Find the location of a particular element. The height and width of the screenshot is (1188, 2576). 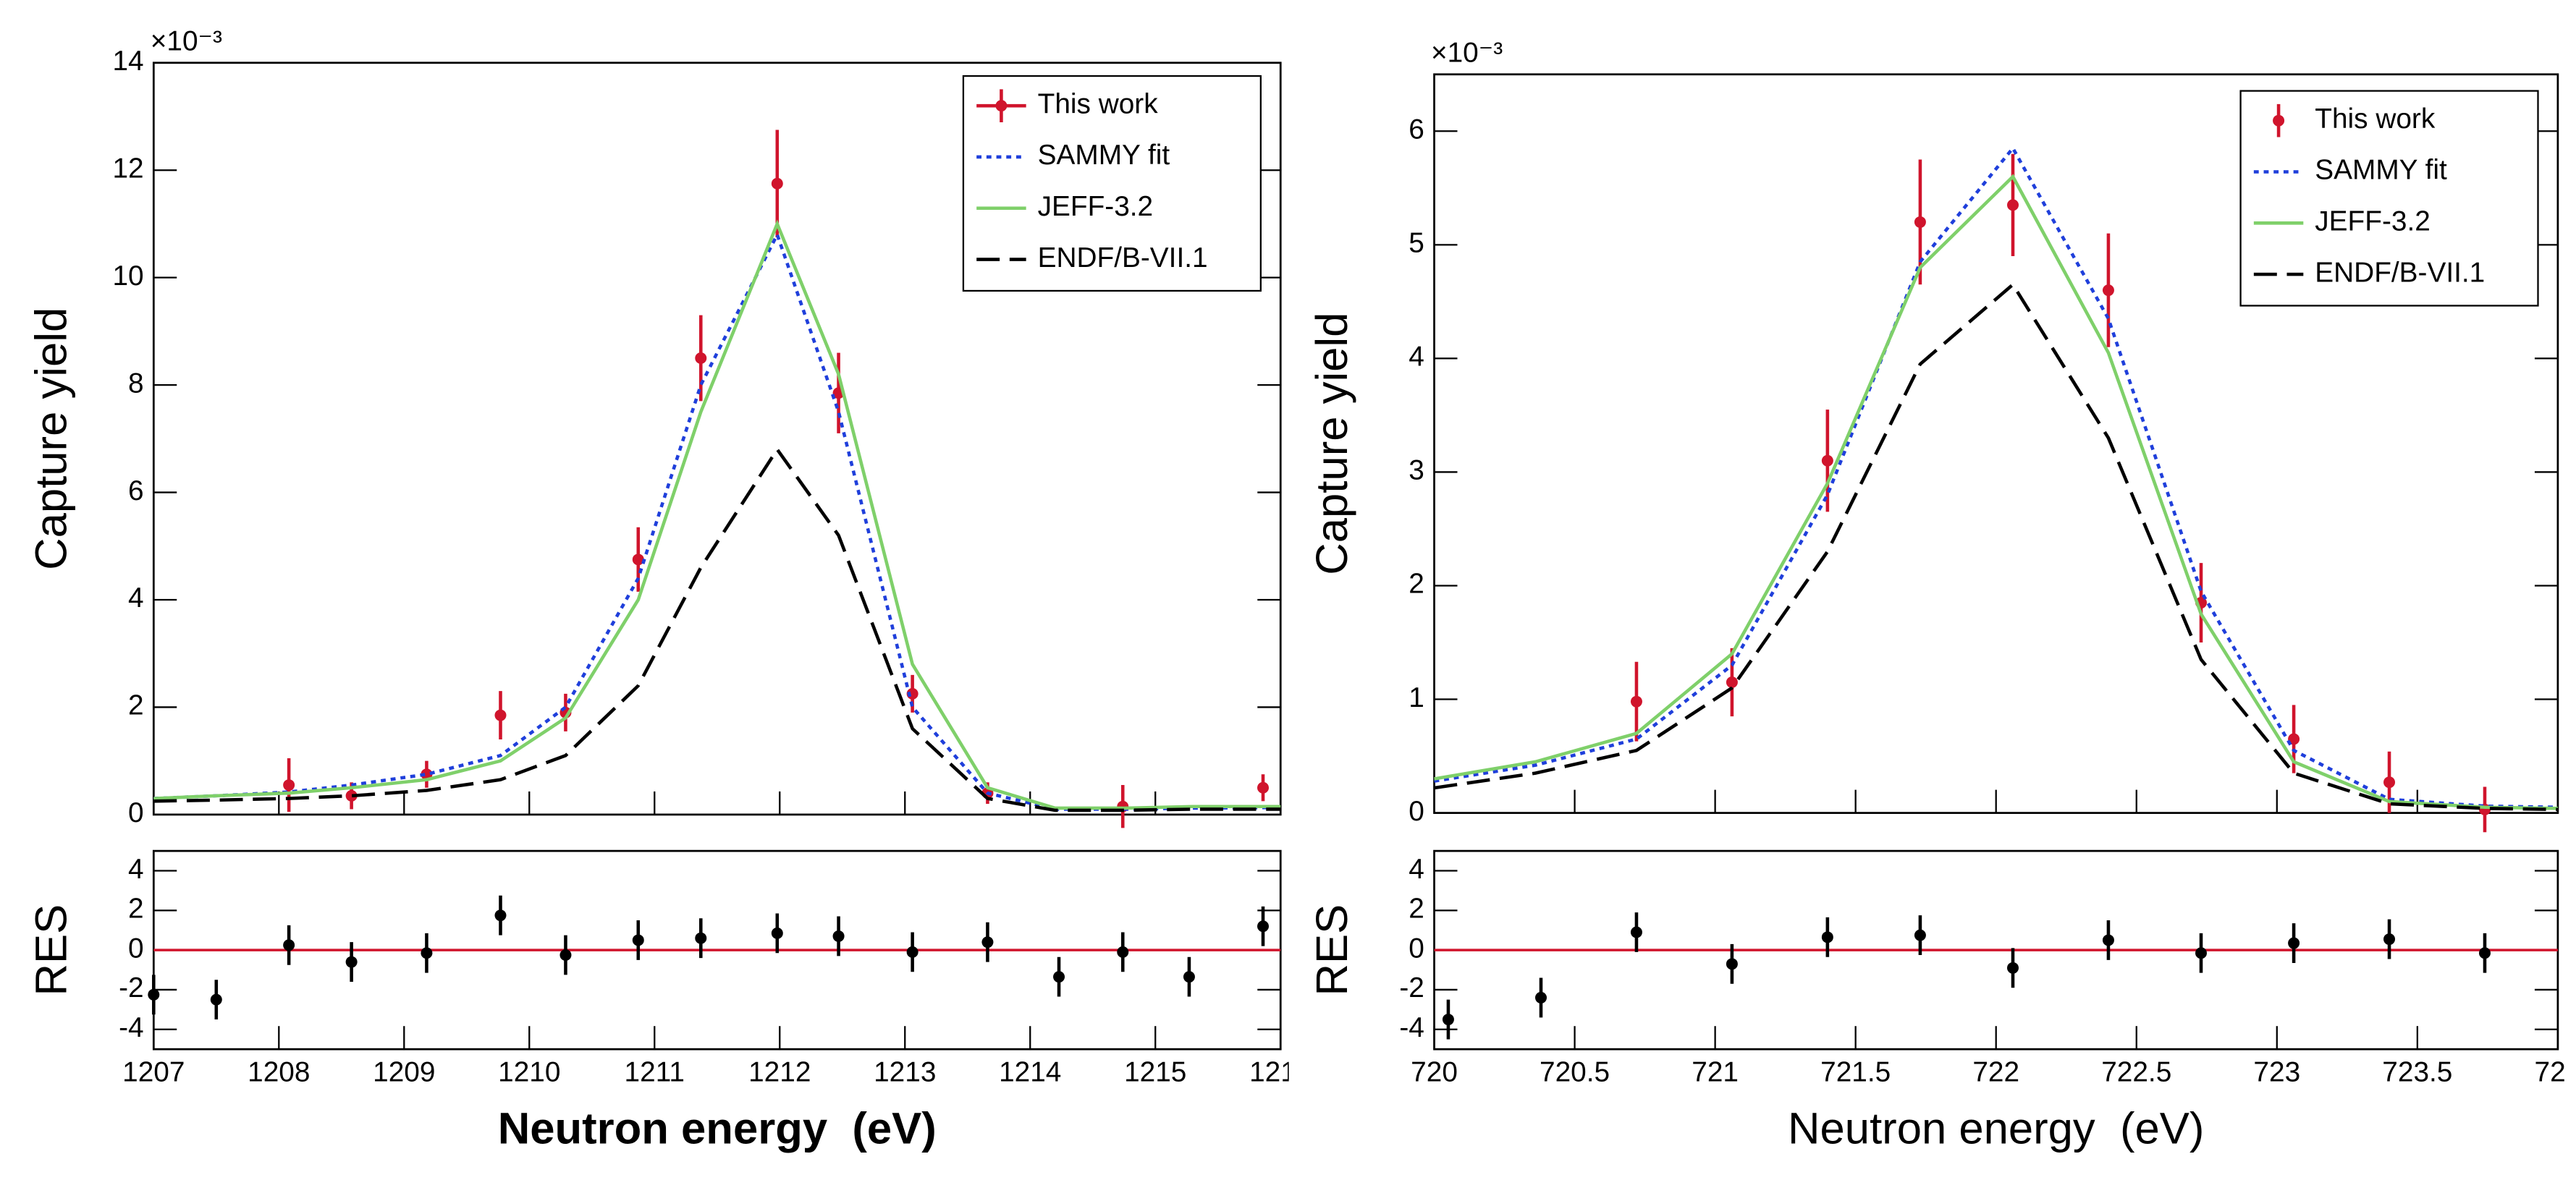

x-tick-label: 1207 is located at coordinates (153, 1072).